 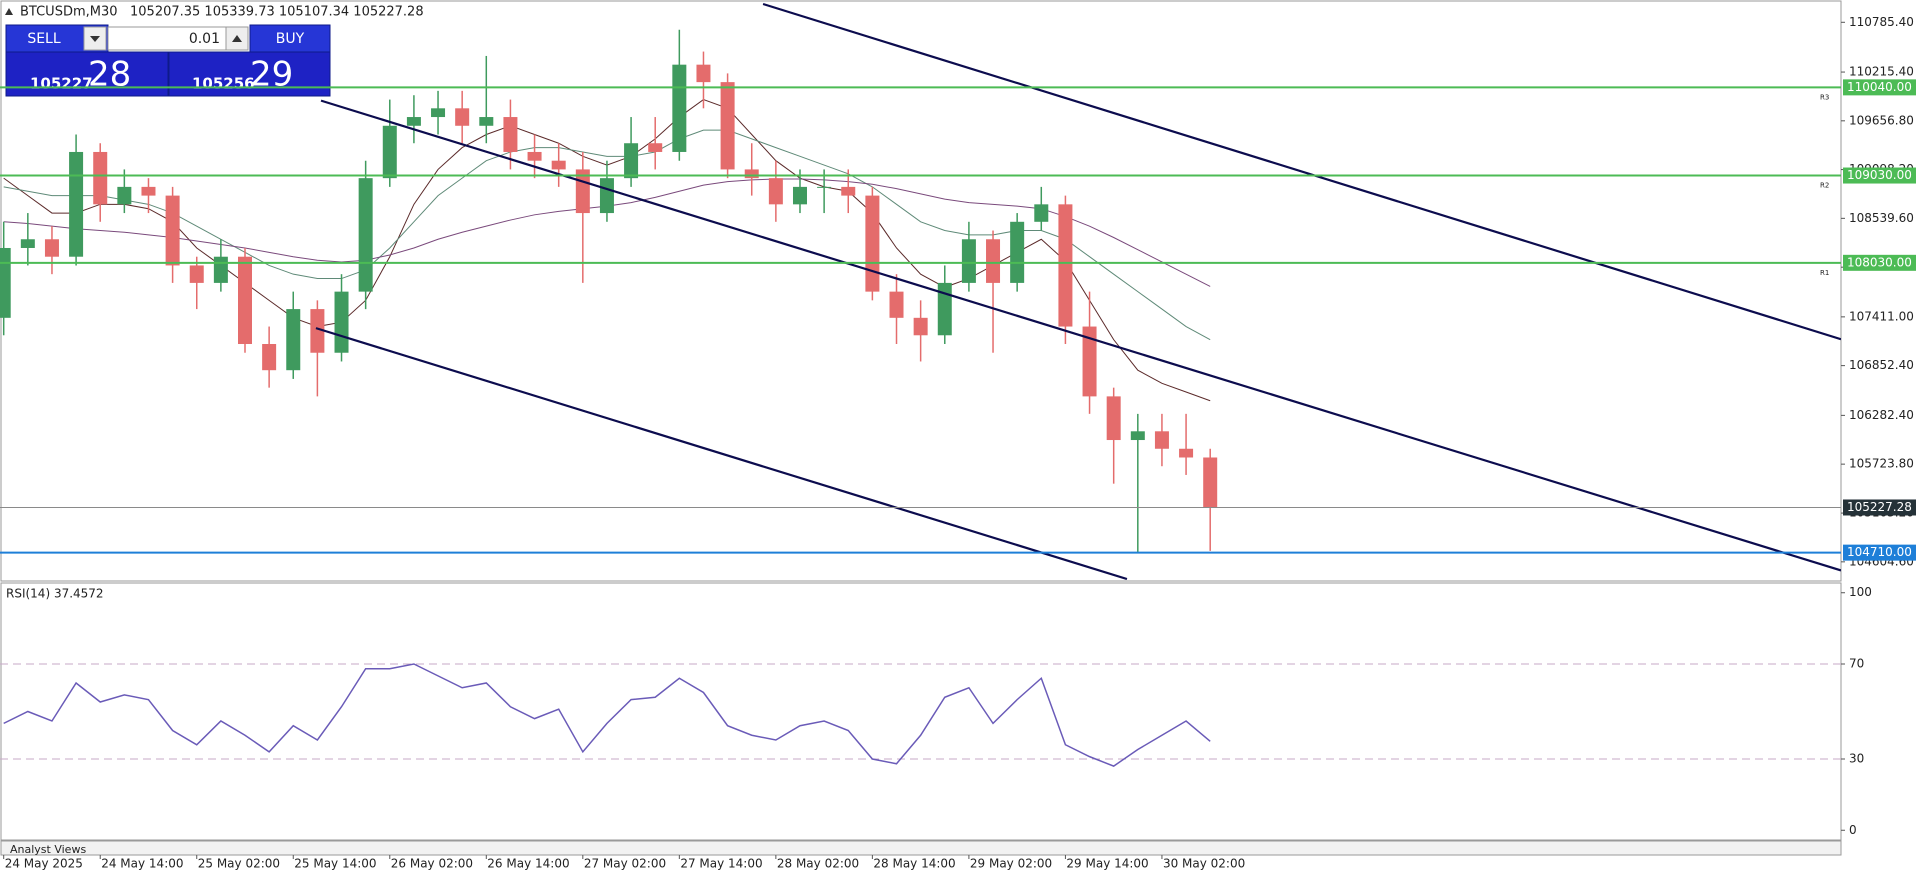 I want to click on y-tick-label: 106852.40, so click(x=1881, y=365).